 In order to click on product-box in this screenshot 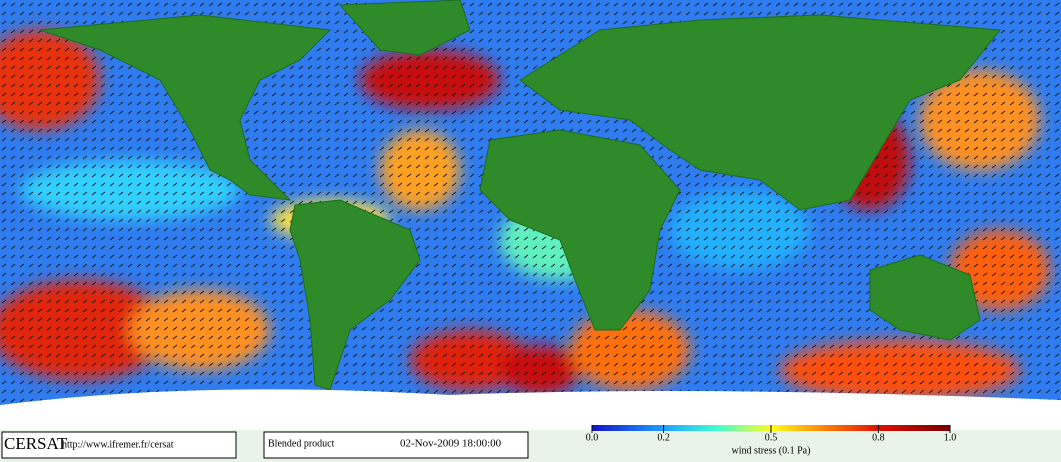, I will do `click(396, 445)`.